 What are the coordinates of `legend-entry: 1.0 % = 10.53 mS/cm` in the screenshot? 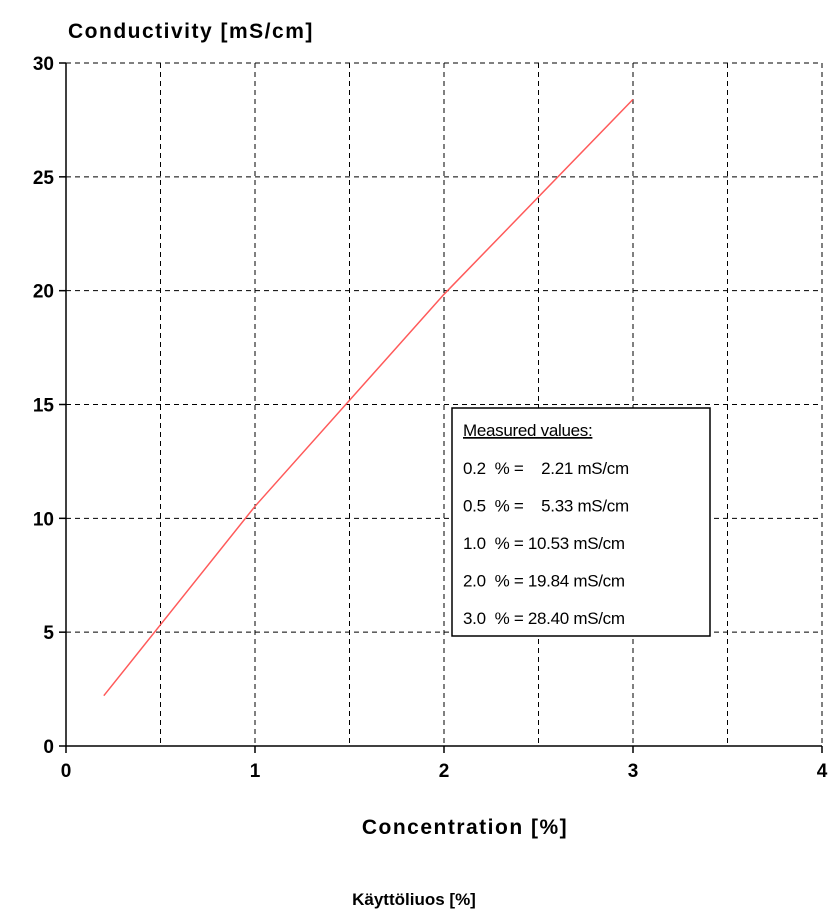 It's located at (544, 543).